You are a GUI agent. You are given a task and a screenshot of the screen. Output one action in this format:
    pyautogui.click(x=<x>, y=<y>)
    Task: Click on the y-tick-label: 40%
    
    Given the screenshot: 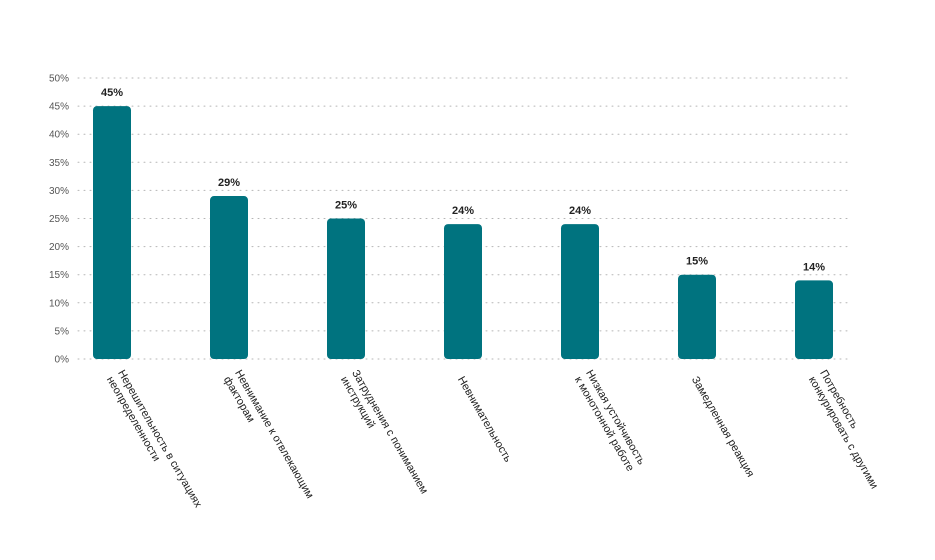 What is the action you would take?
    pyautogui.click(x=59, y=135)
    